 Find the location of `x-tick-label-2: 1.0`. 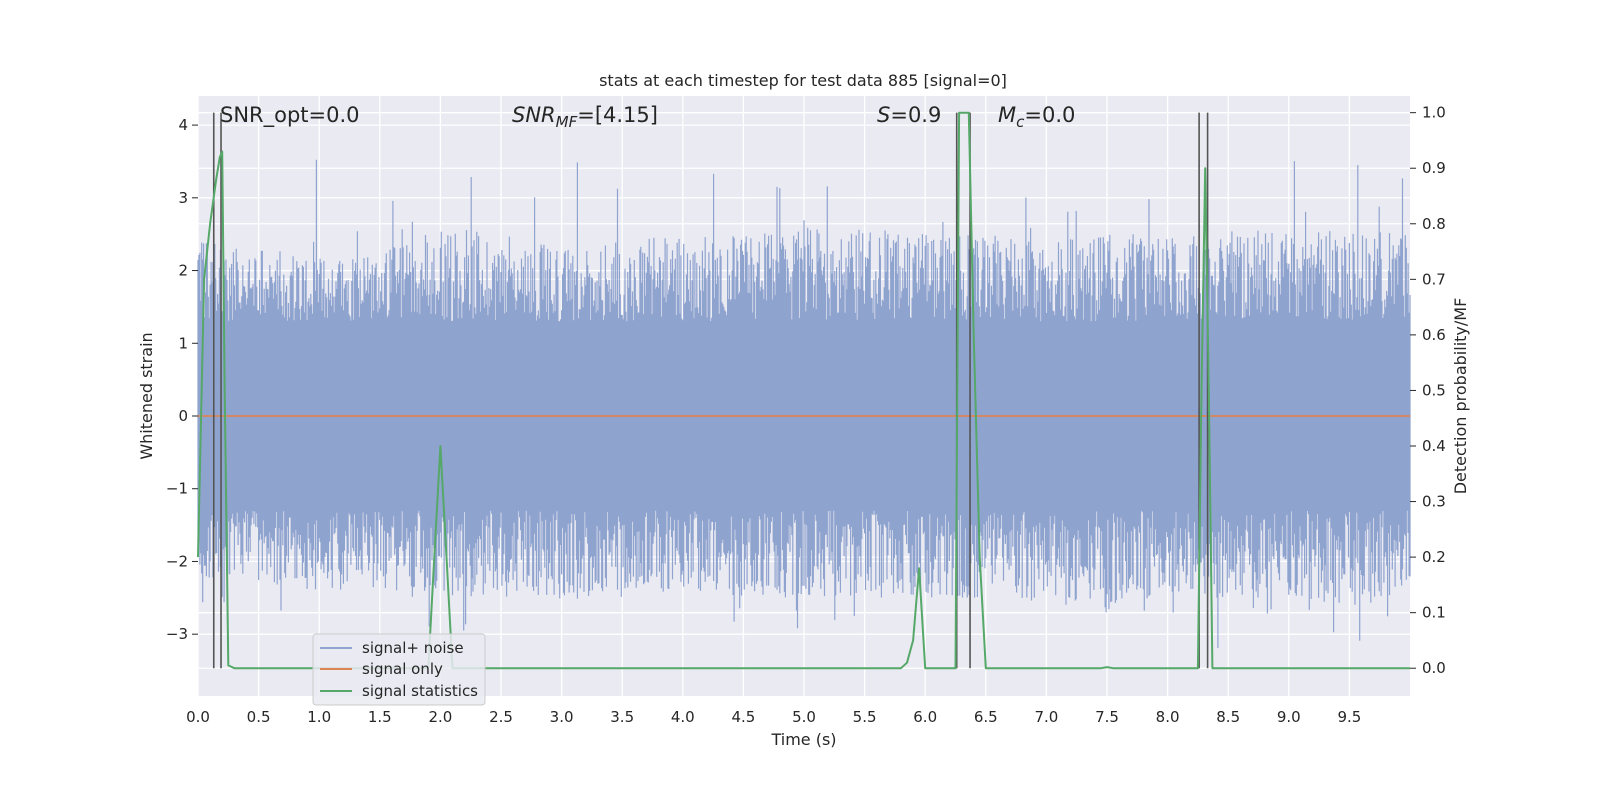

x-tick-label-2: 1.0 is located at coordinates (319, 717).